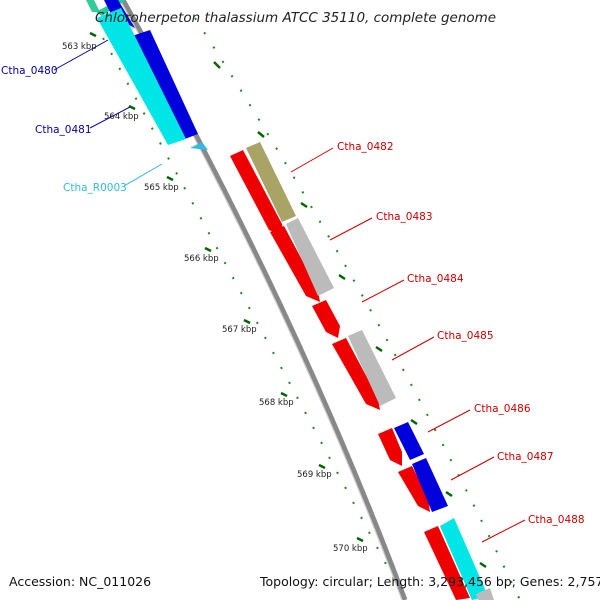  I want to click on gene-ctha-0488-arrow, so click(447, 563).